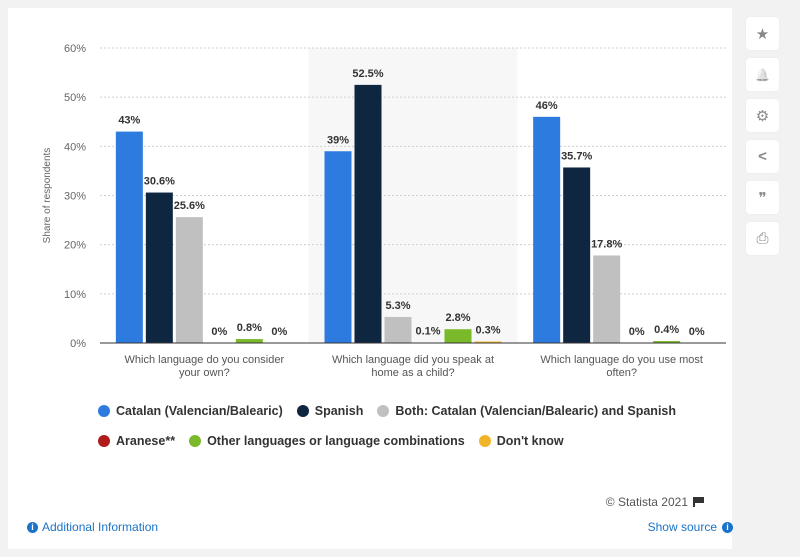 The image size is (800, 557). Describe the element at coordinates (75, 295) in the screenshot. I see `y-tick-label: 10%` at that location.